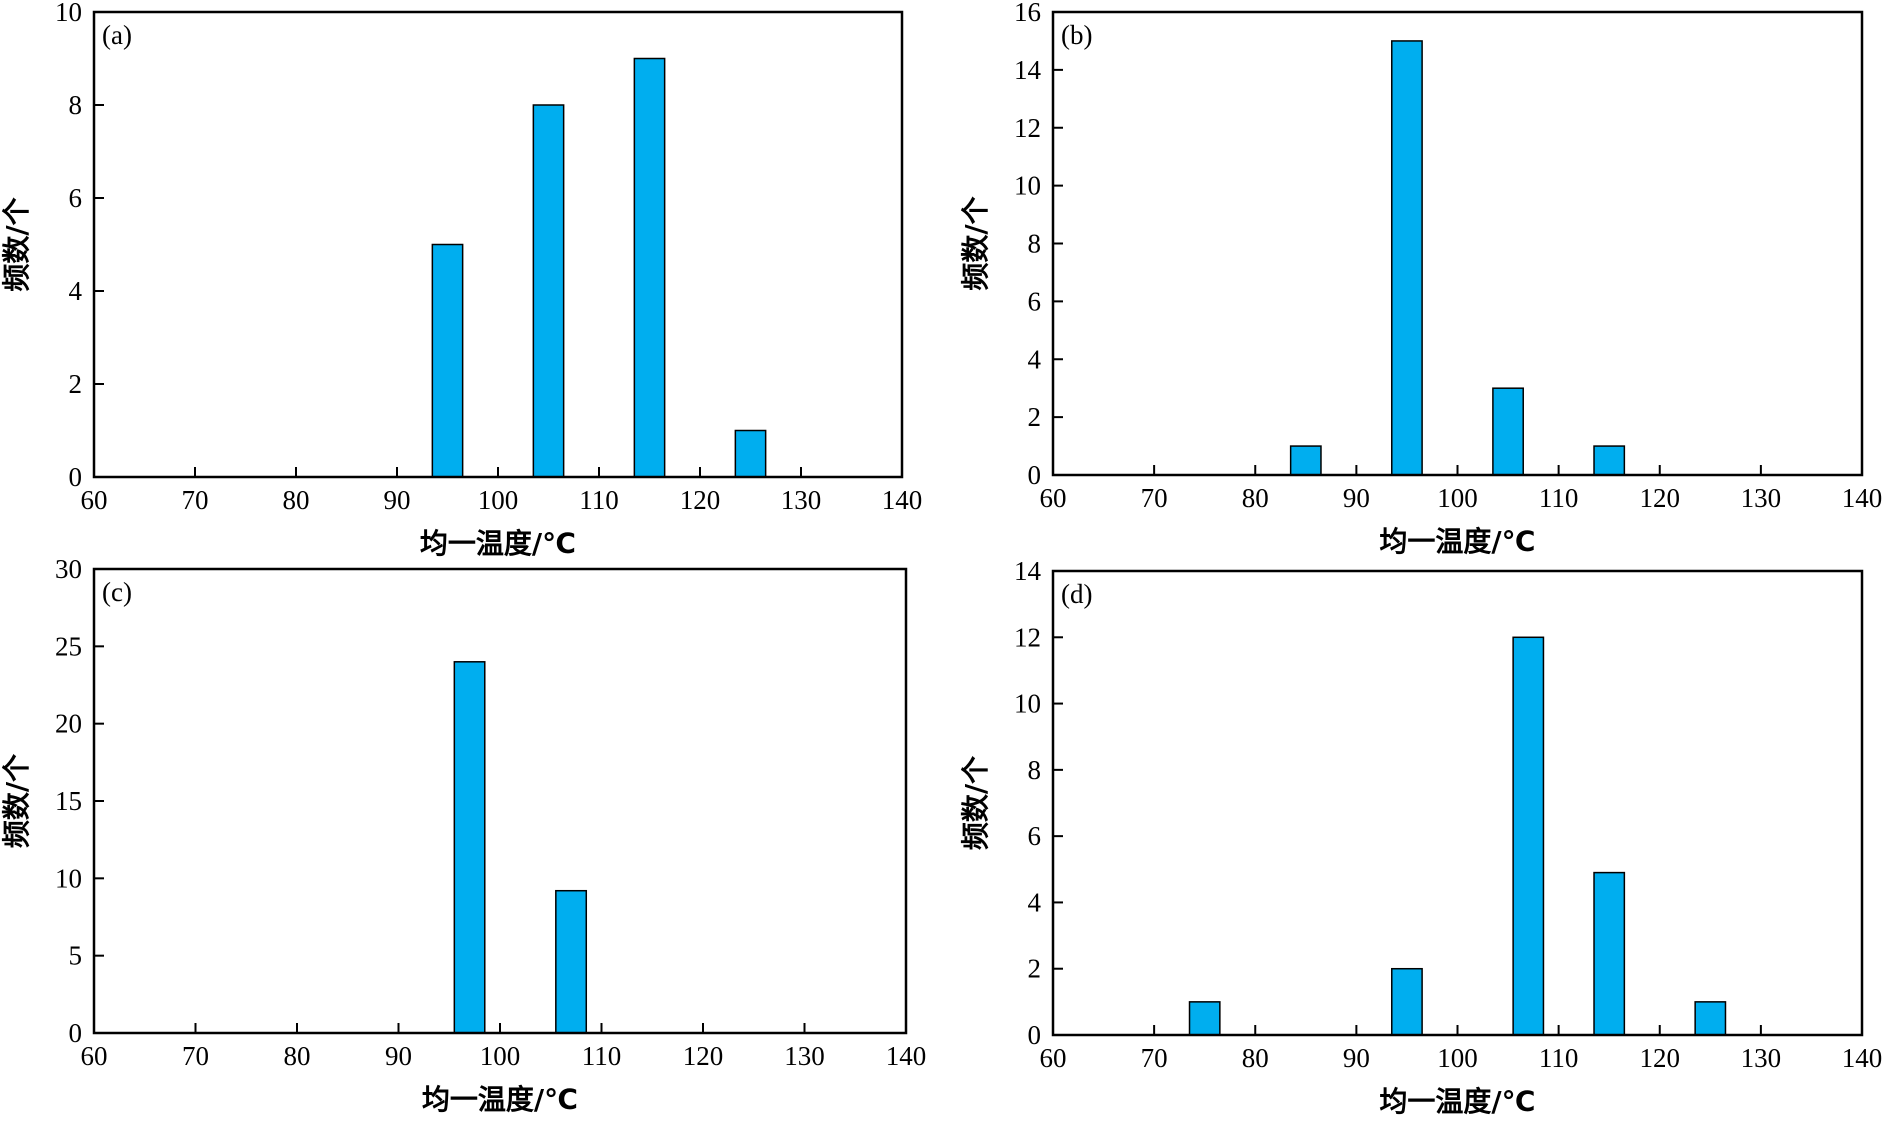  What do you see at coordinates (68, 801) in the screenshot?
I see `y-tick-label: 15` at bounding box center [68, 801].